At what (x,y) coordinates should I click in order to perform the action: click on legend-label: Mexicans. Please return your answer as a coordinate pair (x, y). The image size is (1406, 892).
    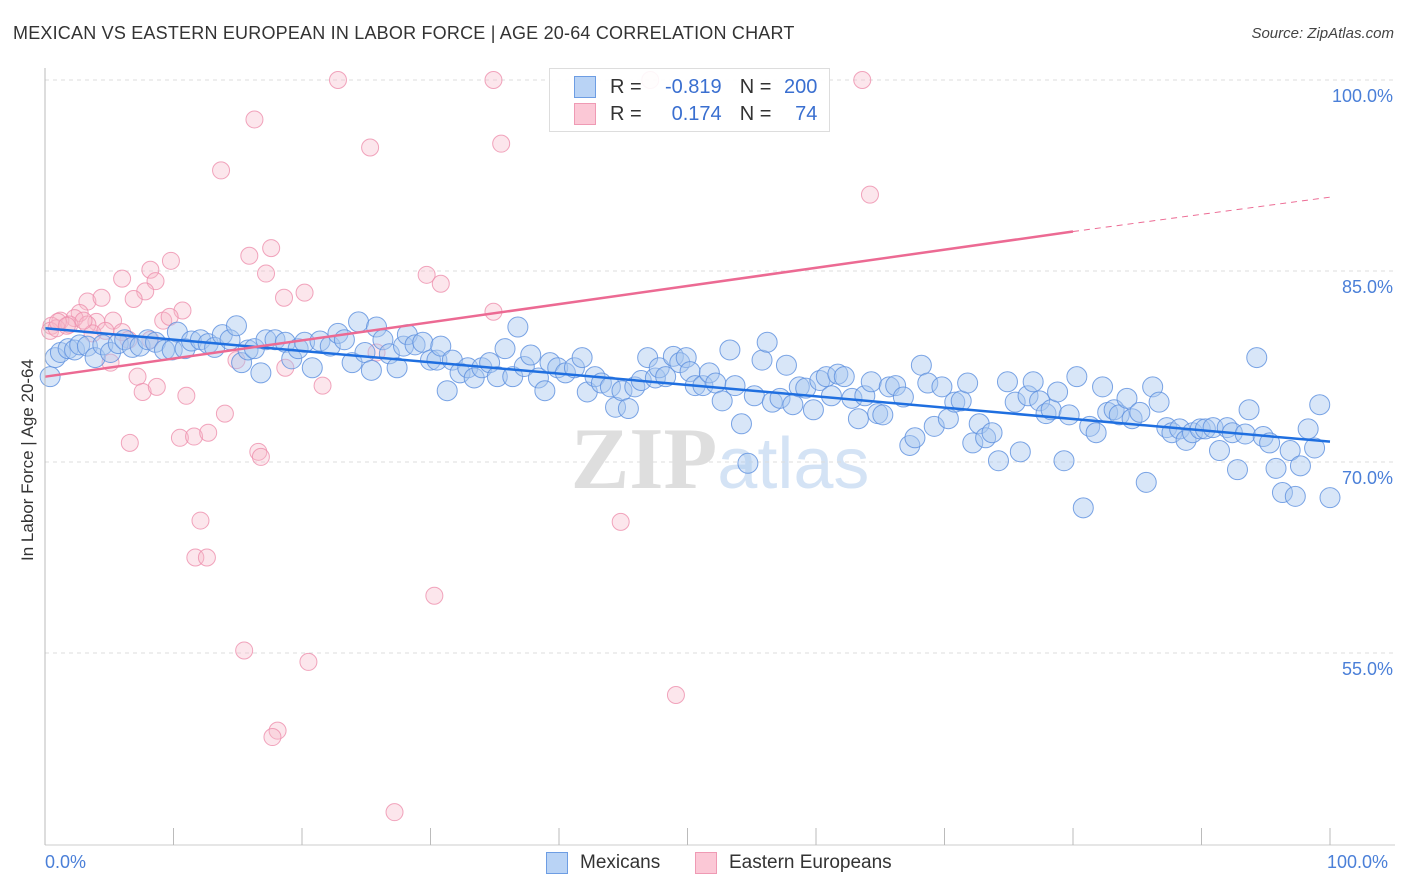
    Looking at the image, I should click on (620, 862).